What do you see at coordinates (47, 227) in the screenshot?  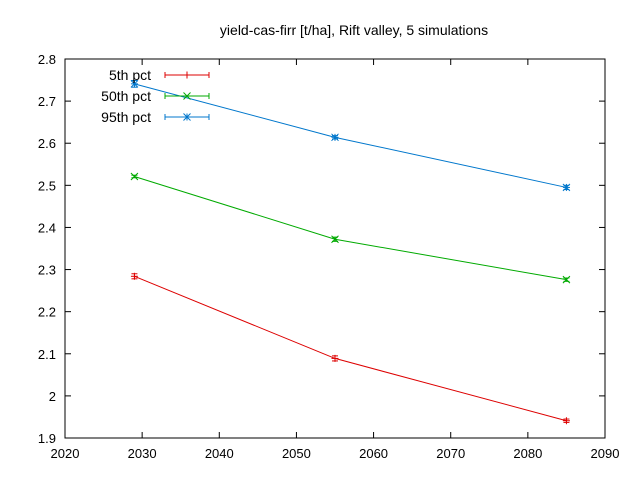 I see `y-tick-label: 2.4` at bounding box center [47, 227].